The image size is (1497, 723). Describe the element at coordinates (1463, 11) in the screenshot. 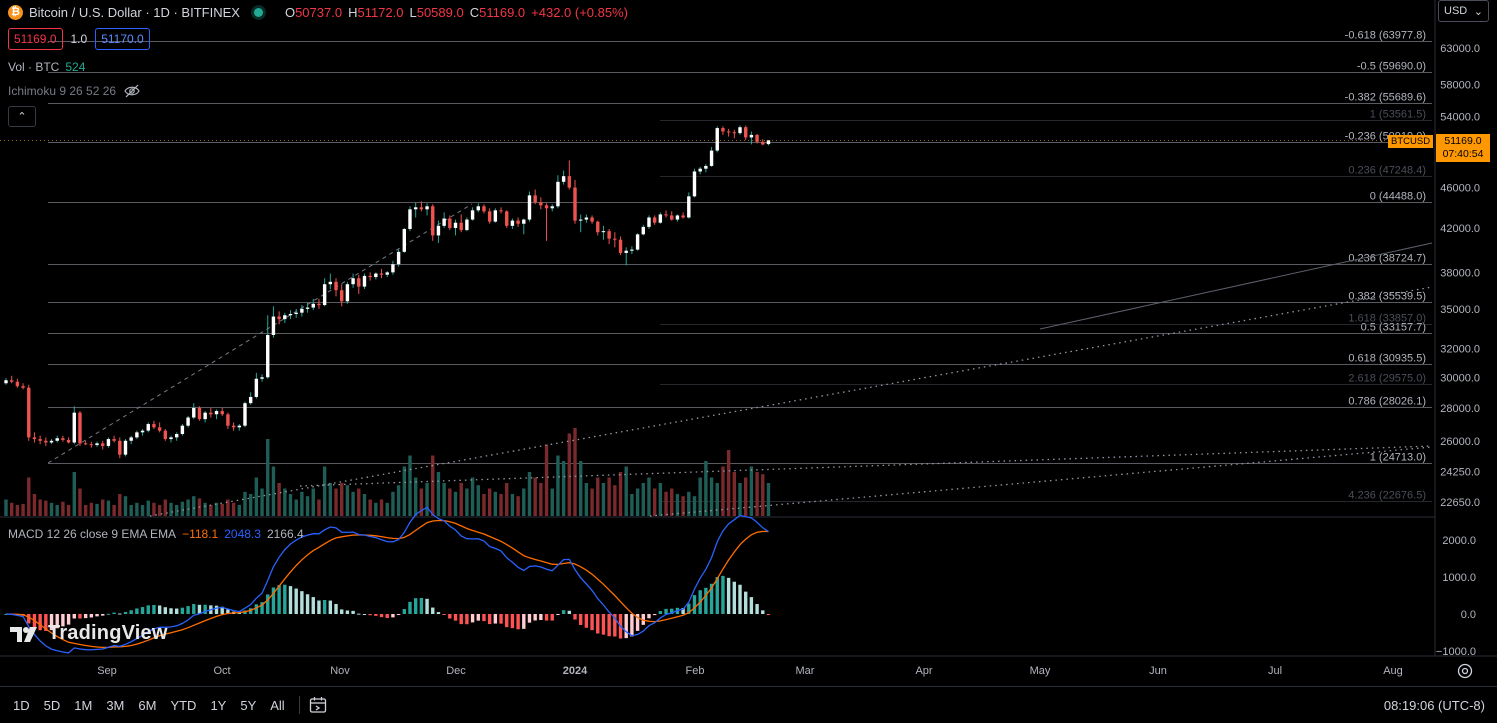

I see `currency-select: USD ⌄` at that location.